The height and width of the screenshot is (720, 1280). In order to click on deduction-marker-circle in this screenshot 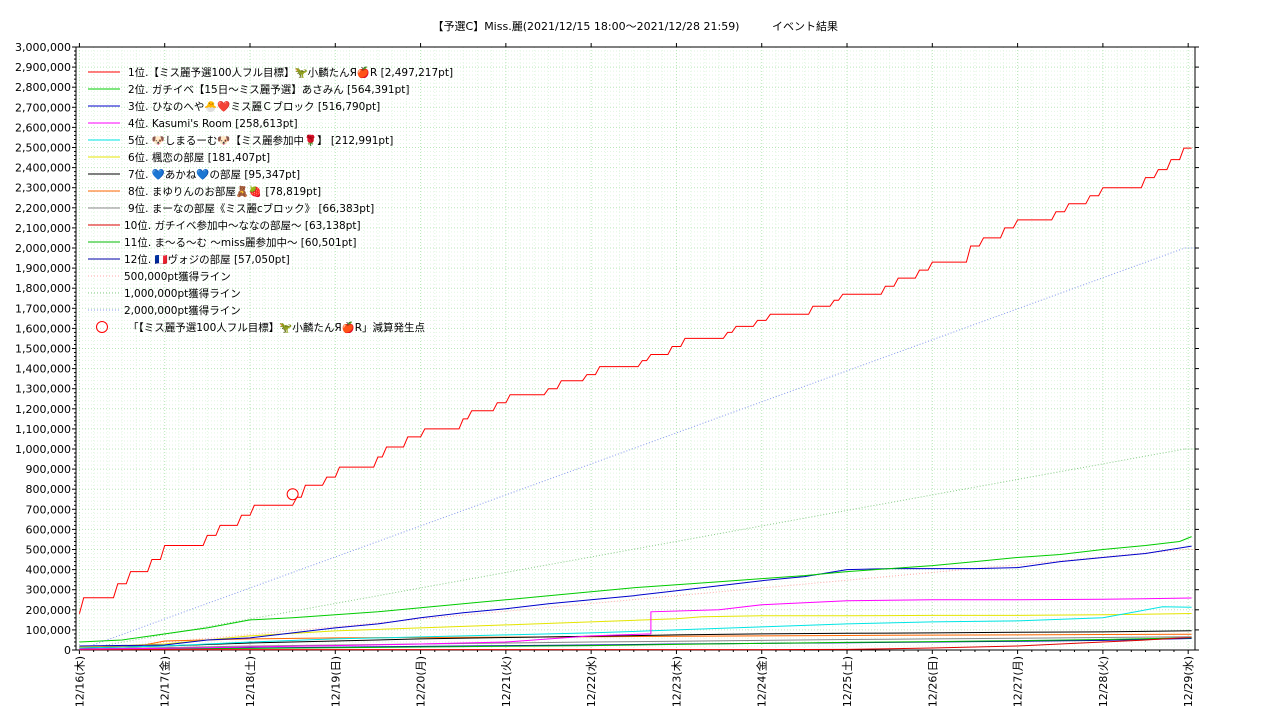, I will do `click(292, 494)`.